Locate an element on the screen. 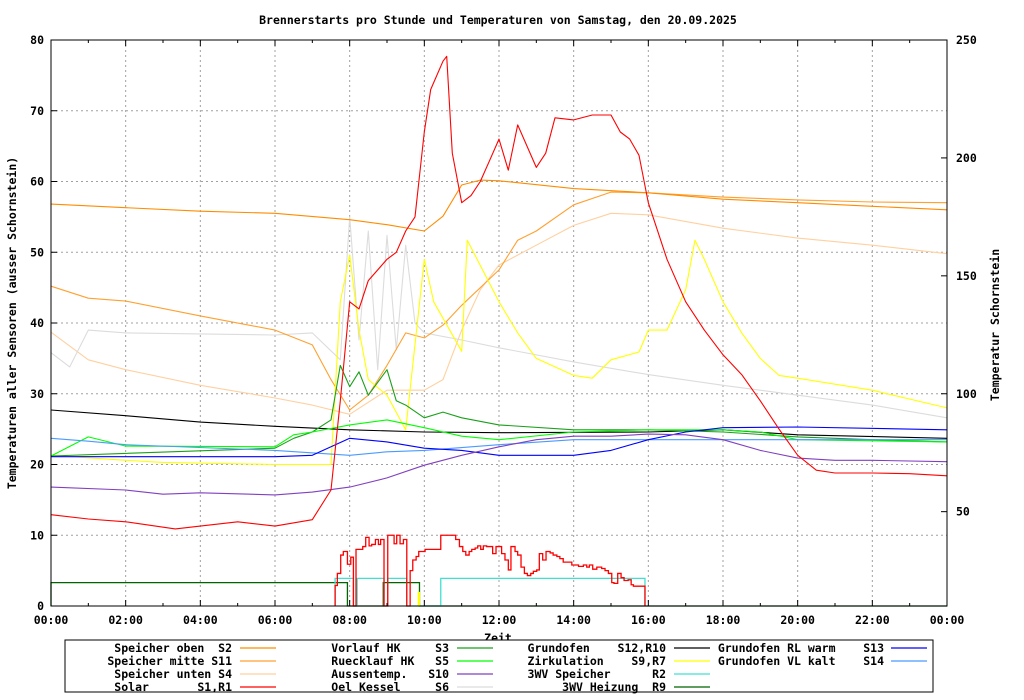 This screenshot has width=1024, height=700. legend-entry: Aussentemp. S10 is located at coordinates (412, 674).